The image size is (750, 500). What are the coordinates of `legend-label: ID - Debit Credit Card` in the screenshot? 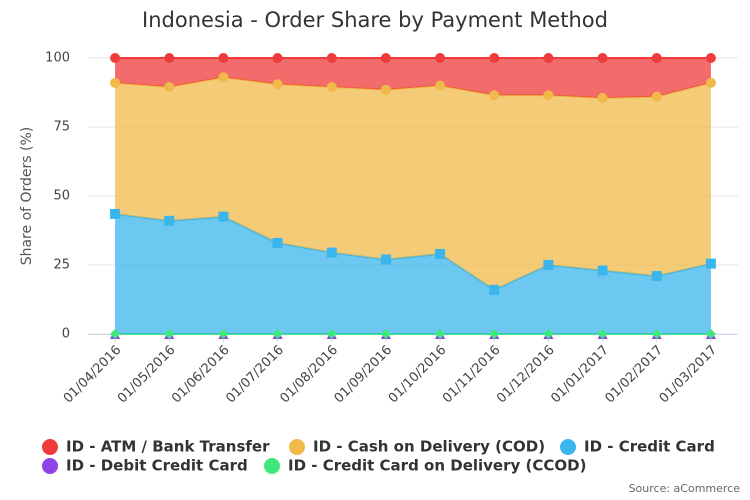 It's located at (157, 466).